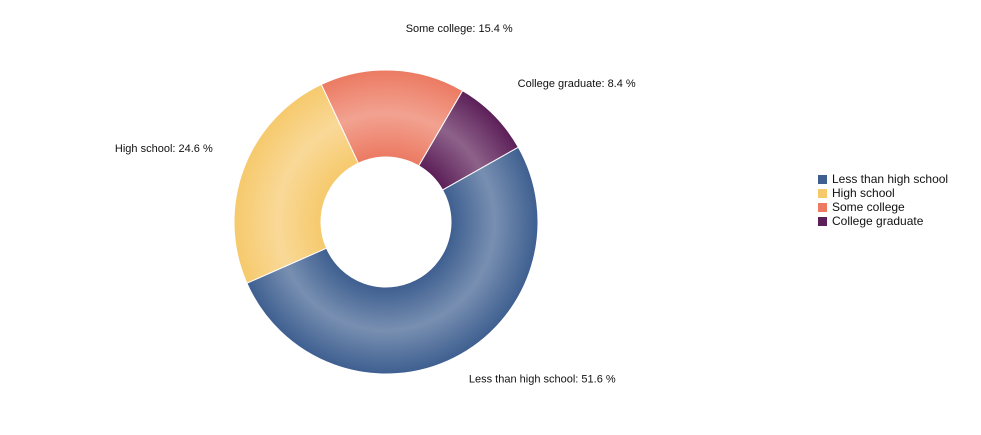 The width and height of the screenshot is (981, 435). Describe the element at coordinates (863, 193) in the screenshot. I see `legend-label: High school` at that location.